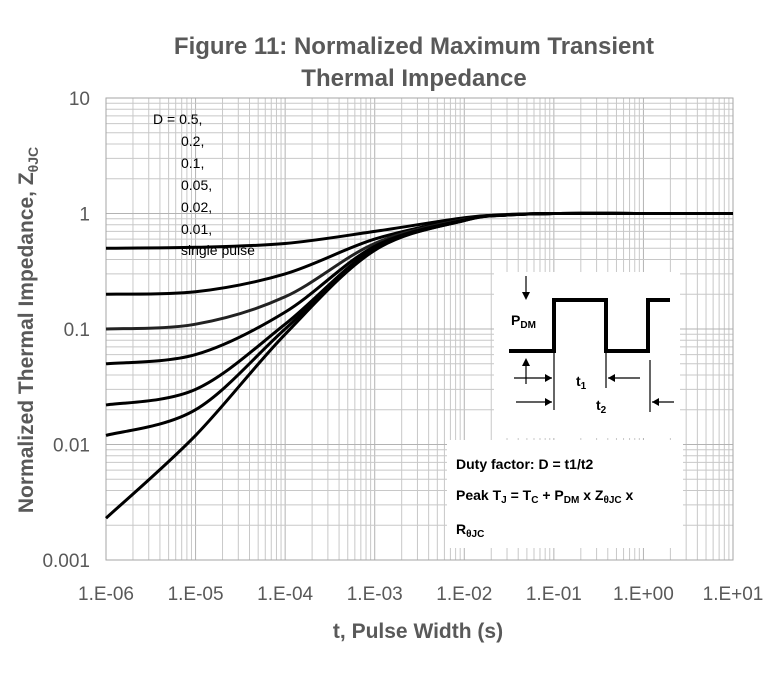  Describe the element at coordinates (526, 362) in the screenshot. I see `inset-pdm-arrow-head-bottom` at that location.